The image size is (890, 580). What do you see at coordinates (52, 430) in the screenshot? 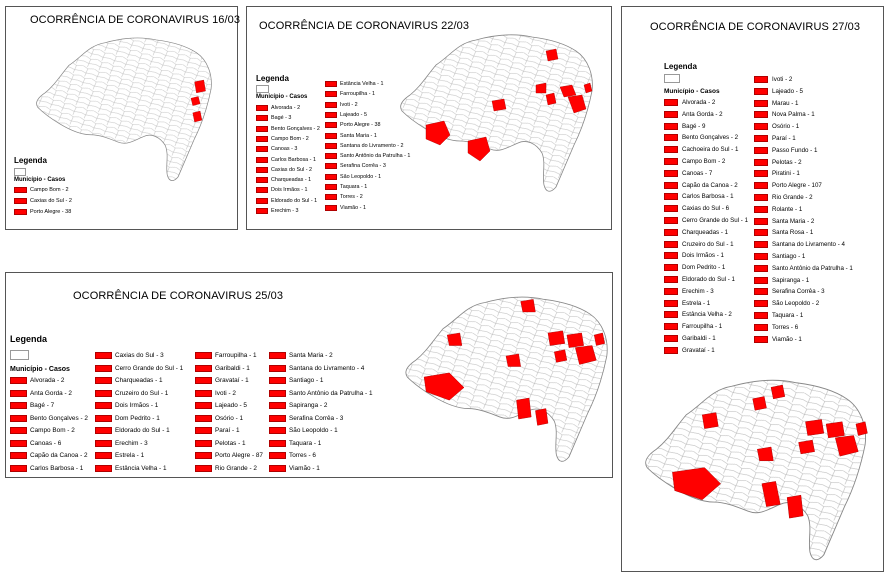
I see `legend-label: Campo Bom - 2` at bounding box center [52, 430].